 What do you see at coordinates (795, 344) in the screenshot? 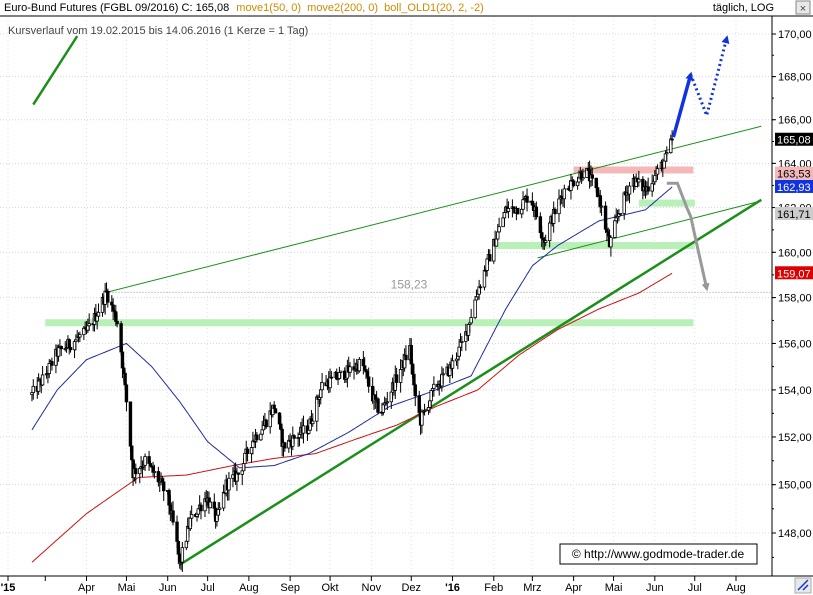
I see `y-tick-label: 156,00` at bounding box center [795, 344].